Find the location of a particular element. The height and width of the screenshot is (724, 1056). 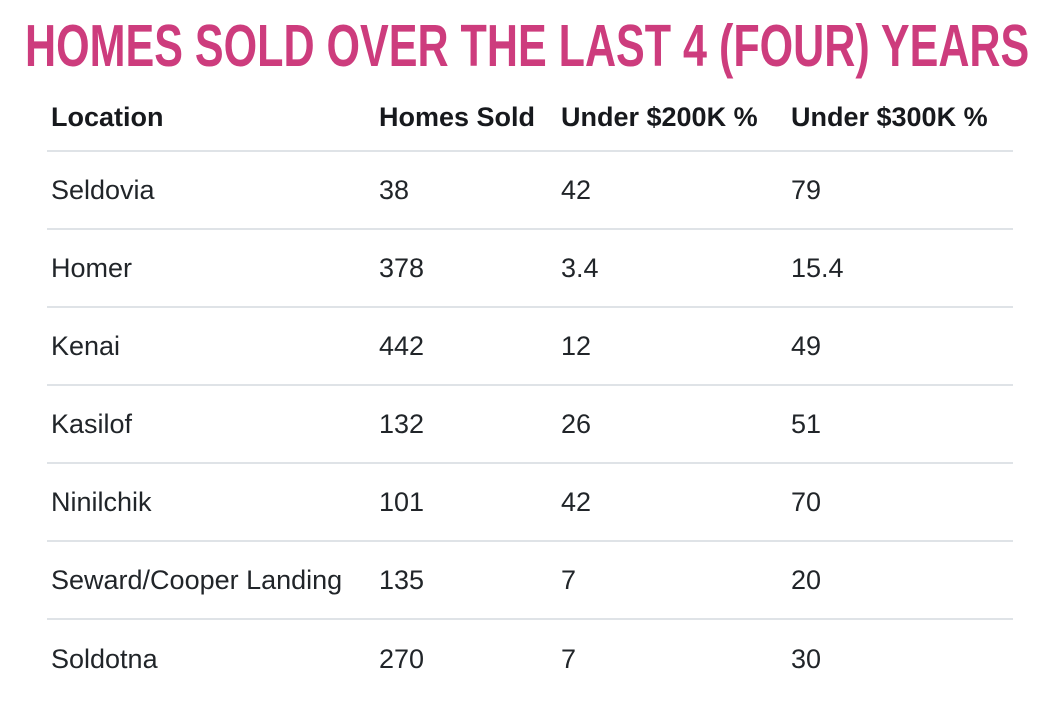

cell-location: Seldovia is located at coordinates (103, 189).